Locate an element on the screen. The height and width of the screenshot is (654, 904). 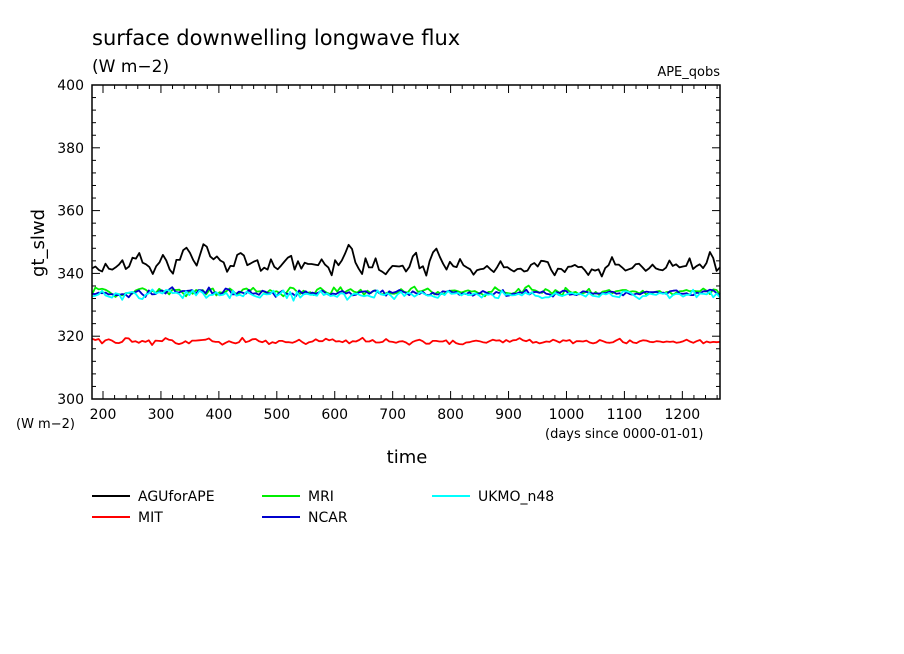
series-line-aguforape is located at coordinates (406, 260).